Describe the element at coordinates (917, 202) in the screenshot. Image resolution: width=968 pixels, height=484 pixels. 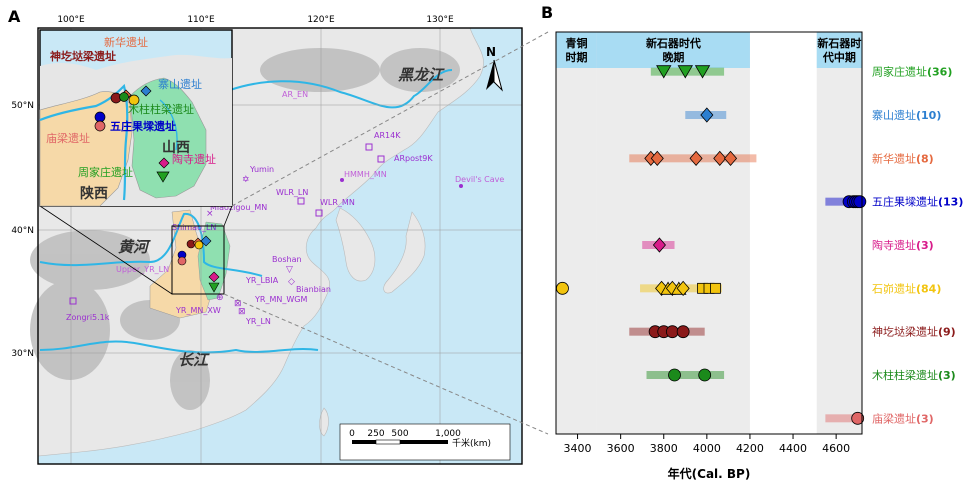
I see `series-label: 五庄果墚遗址(13)` at that location.